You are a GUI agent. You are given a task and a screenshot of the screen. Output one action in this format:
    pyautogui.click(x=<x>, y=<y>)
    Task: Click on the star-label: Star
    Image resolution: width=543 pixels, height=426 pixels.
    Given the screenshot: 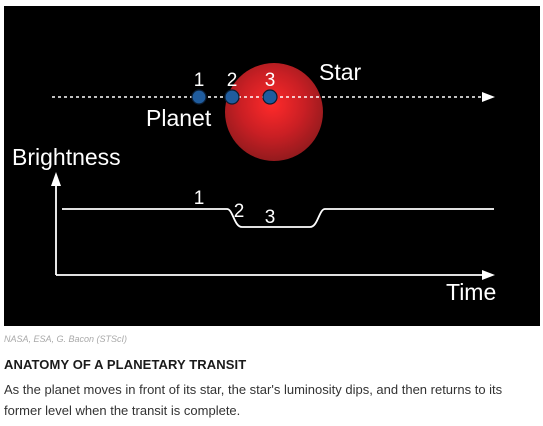 What is the action you would take?
    pyautogui.click(x=340, y=72)
    